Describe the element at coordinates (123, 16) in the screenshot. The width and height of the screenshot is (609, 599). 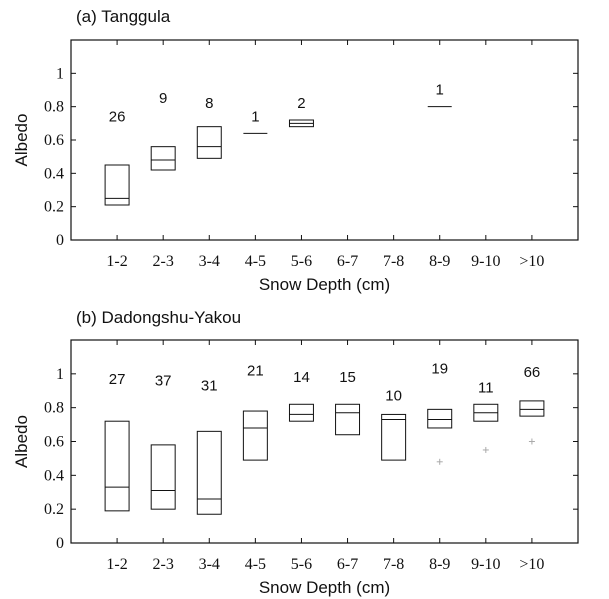
I see `panel-title: (a) Tanggula` at that location.